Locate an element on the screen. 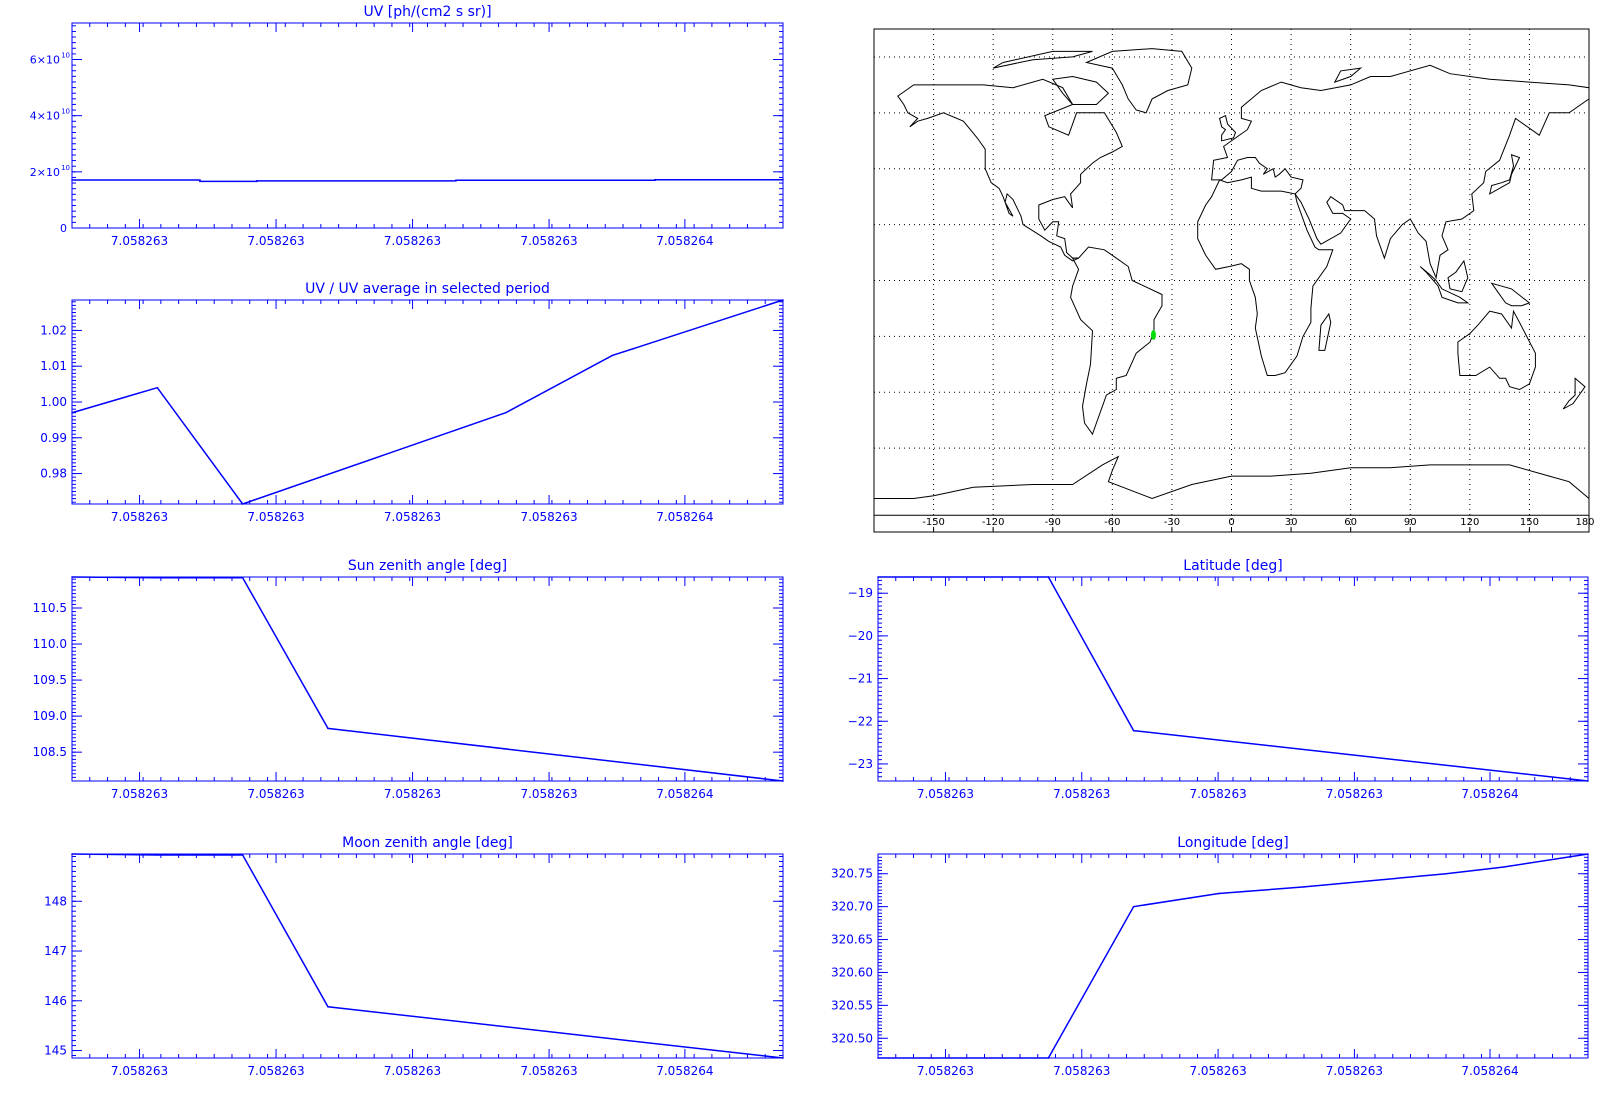 Image resolution: width=1600 pixels, height=1104 pixels. chart-title: UV [ph/(cm2 s sr)] is located at coordinates (427, 12).